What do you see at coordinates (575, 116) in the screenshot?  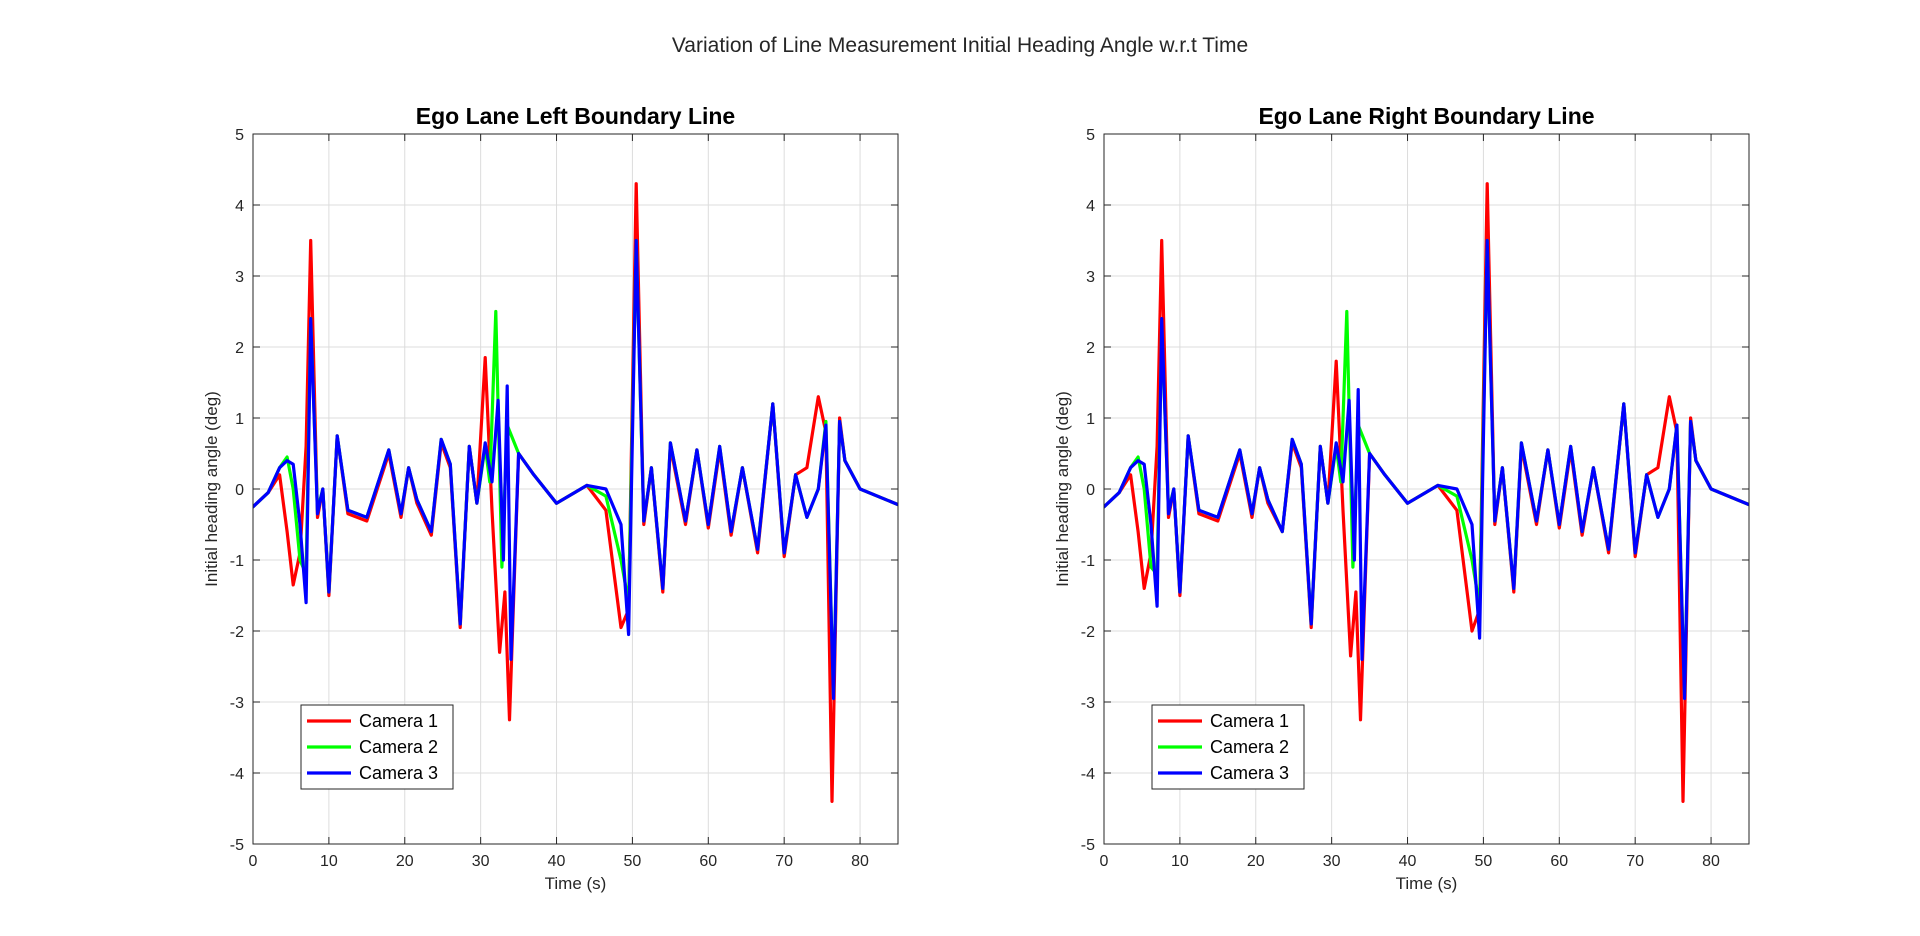 I see `chart-title: Ego Lane Left Boundary Line` at bounding box center [575, 116].